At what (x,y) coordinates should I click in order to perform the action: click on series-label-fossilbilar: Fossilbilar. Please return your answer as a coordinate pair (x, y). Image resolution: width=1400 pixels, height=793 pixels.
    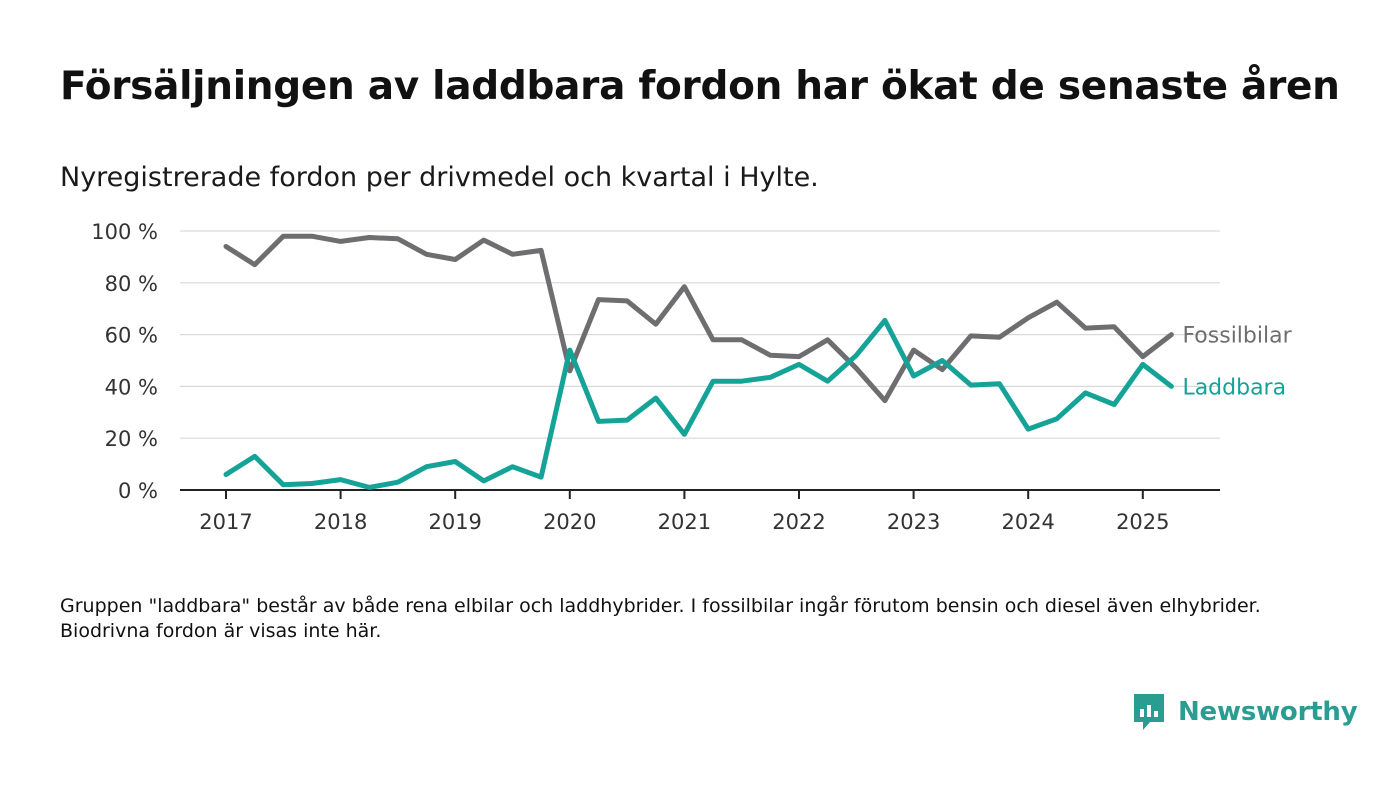
    Looking at the image, I should click on (1237, 336).